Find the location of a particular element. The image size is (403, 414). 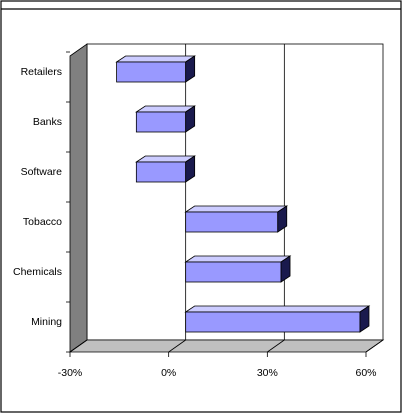

x-tick-label: 0% is located at coordinates (168, 373).